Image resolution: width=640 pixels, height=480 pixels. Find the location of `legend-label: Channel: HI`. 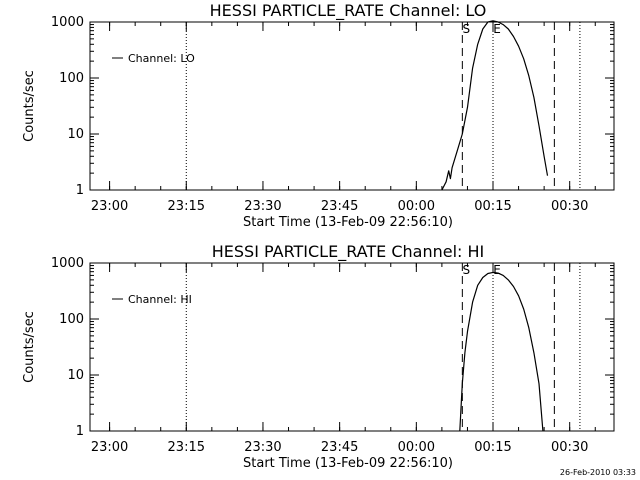

legend-label: Channel: HI is located at coordinates (160, 299).